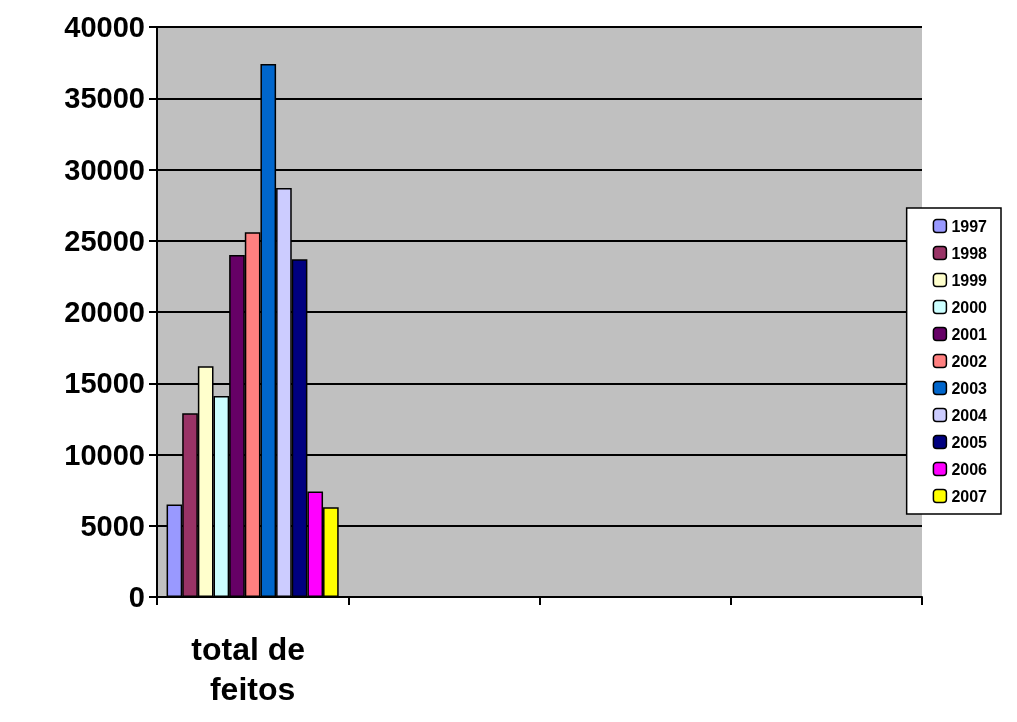 The height and width of the screenshot is (722, 1017). Describe the element at coordinates (969, 442) in the screenshot. I see `legend-label: 2005` at that location.